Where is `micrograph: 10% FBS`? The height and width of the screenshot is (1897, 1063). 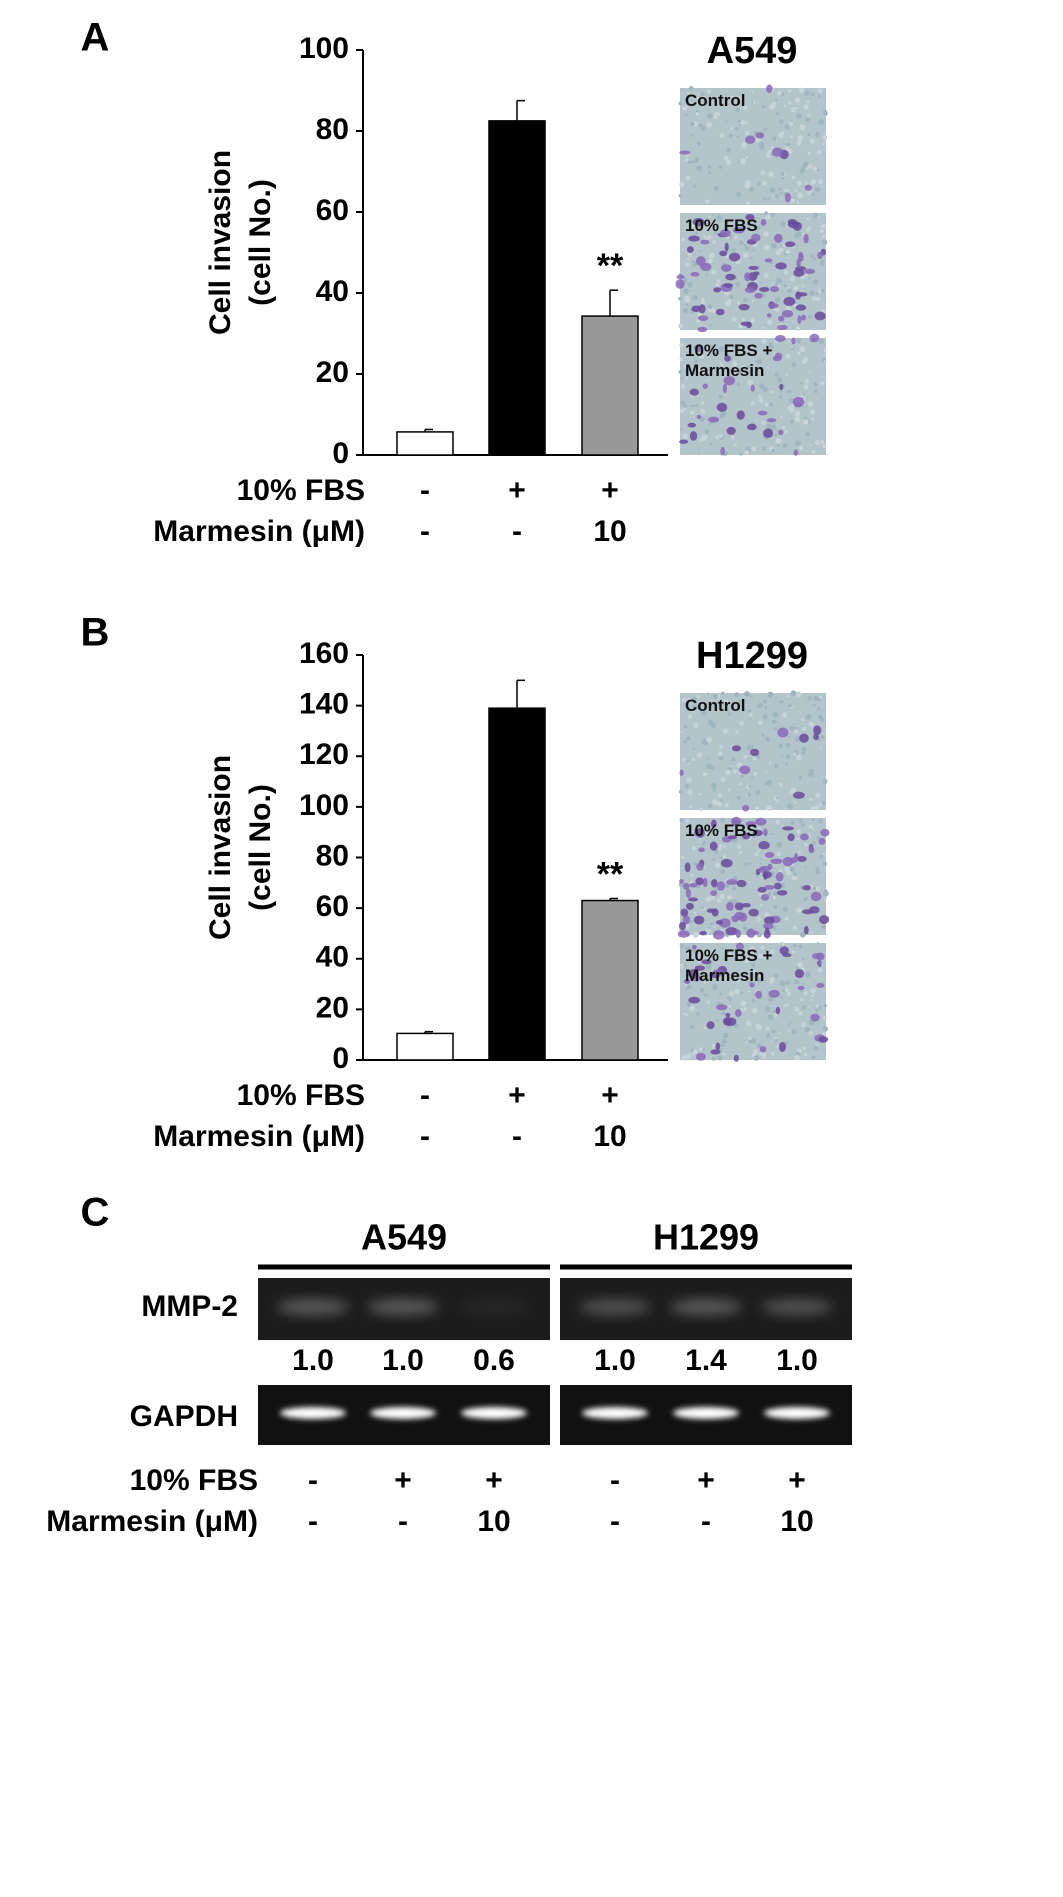
micrograph: 10% FBS is located at coordinates (753, 878).